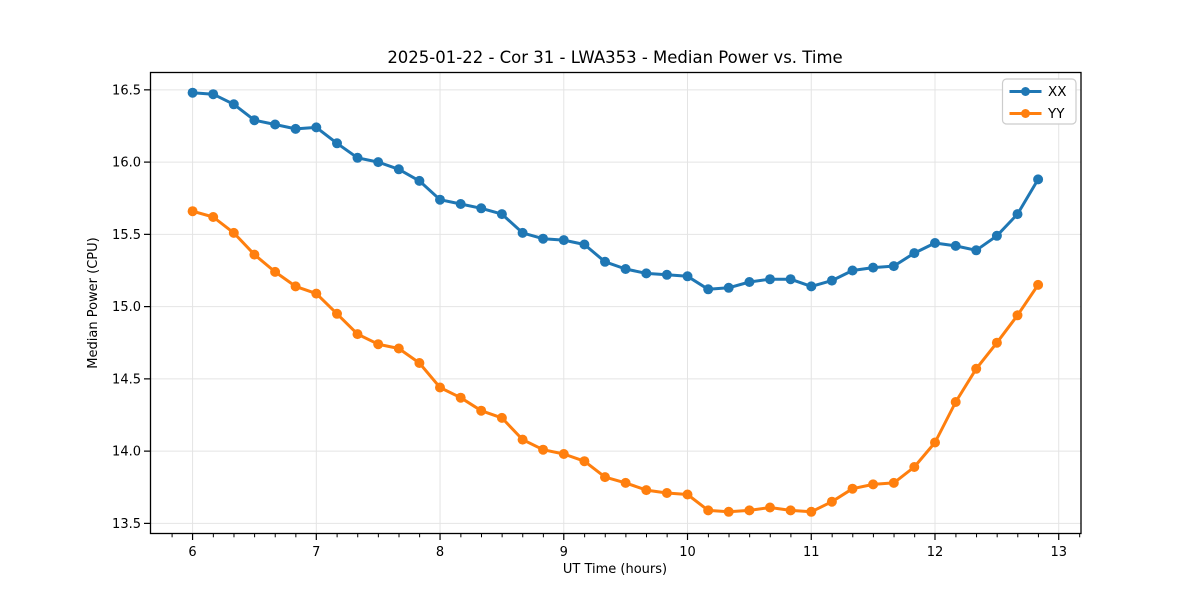  I want to click on y-tick-label: 14.0, so click(126, 452).